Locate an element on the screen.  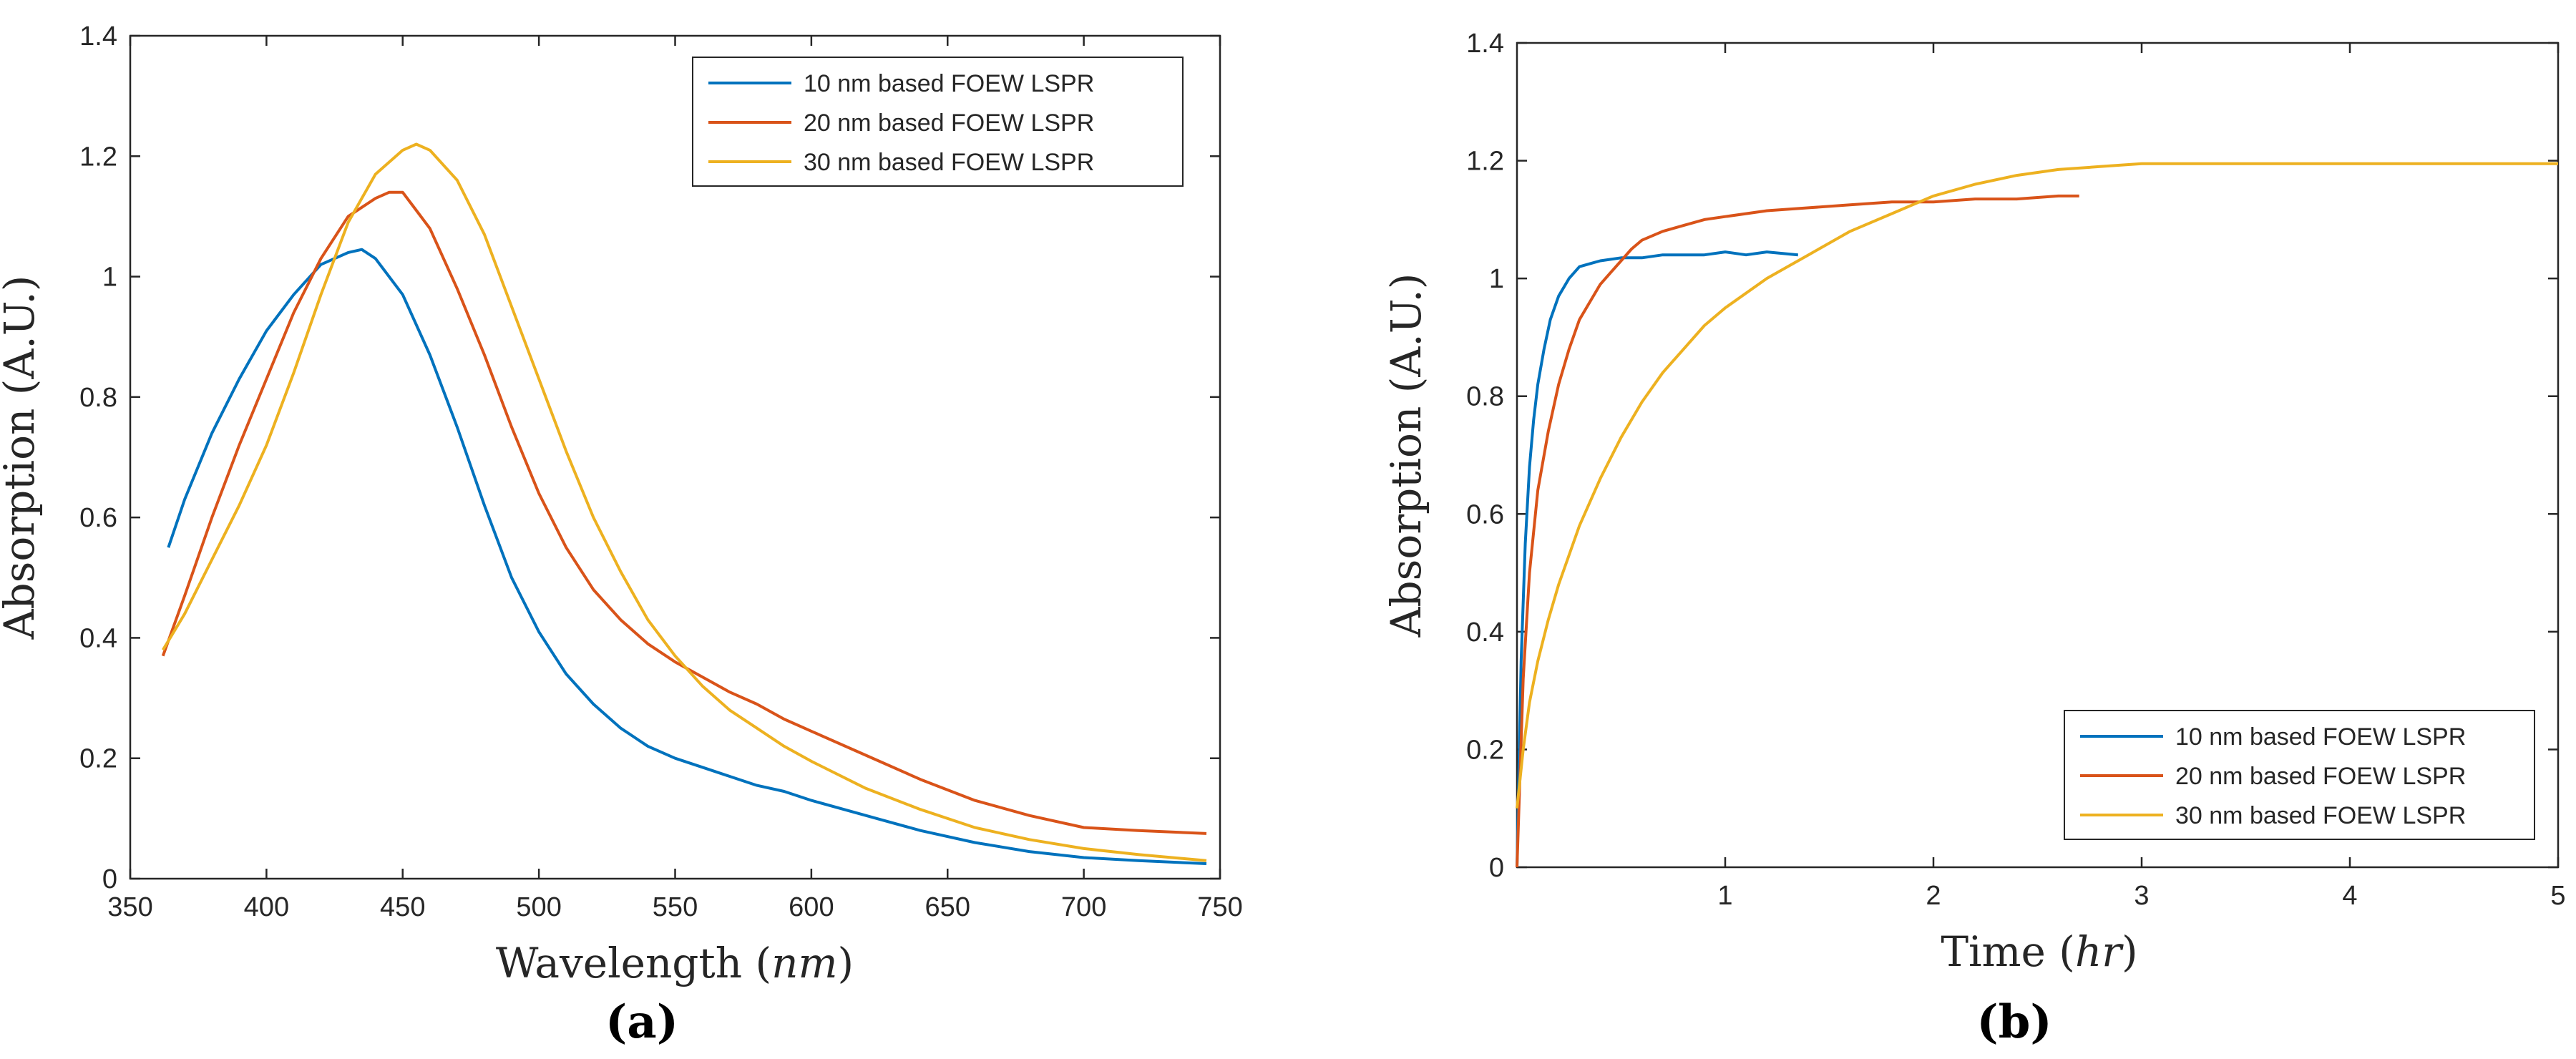
x-tick-label: 750 is located at coordinates (1219, 907).